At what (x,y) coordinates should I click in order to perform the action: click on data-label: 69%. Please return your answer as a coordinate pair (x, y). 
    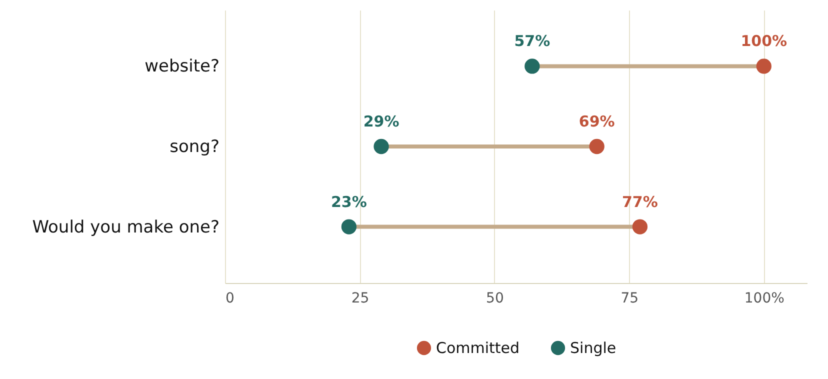
    Looking at the image, I should click on (596, 121).